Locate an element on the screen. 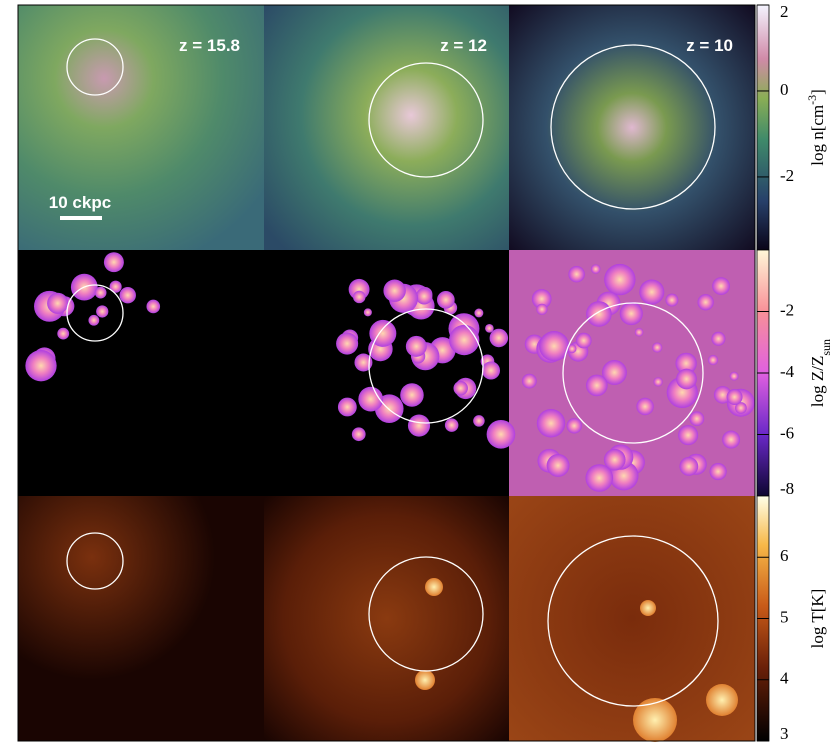 This screenshot has height=754, width=834. temperature-panel is located at coordinates (386, 618).